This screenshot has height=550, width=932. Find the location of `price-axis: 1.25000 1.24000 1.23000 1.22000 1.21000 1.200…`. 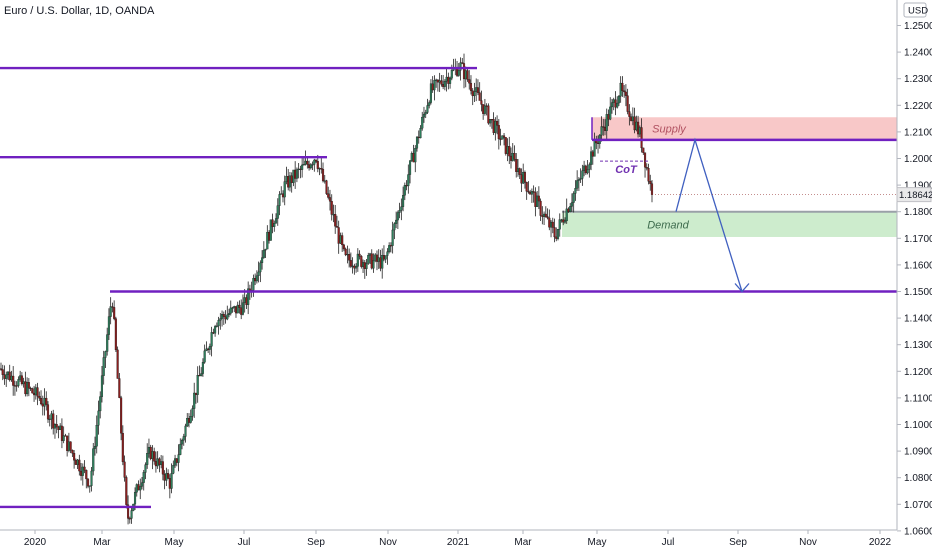

price-axis: 1.25000 1.24000 1.23000 1.22000 1.21000 1.200… is located at coordinates (914, 268).